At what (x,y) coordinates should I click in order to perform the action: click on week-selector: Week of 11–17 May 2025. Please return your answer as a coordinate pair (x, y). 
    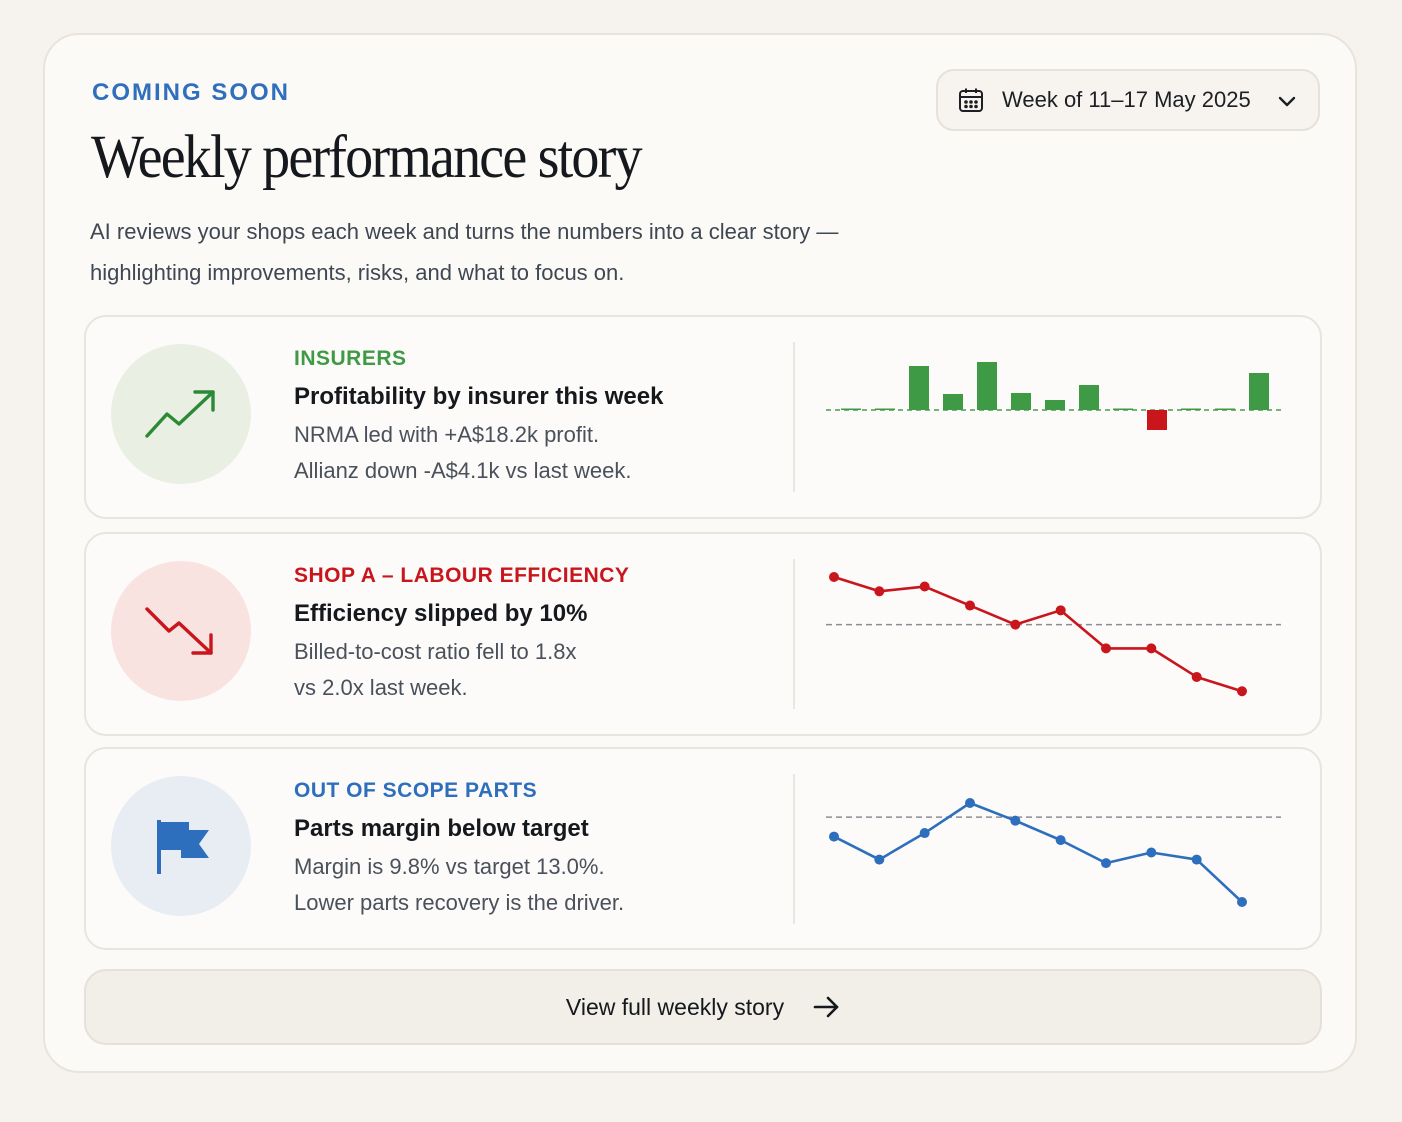
    Looking at the image, I should click on (1128, 100).